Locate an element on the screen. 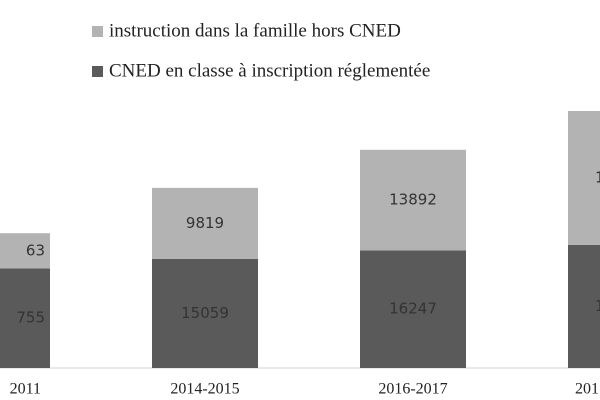 The height and width of the screenshot is (400, 600). x-tick-label: 2011 is located at coordinates (25, 389).